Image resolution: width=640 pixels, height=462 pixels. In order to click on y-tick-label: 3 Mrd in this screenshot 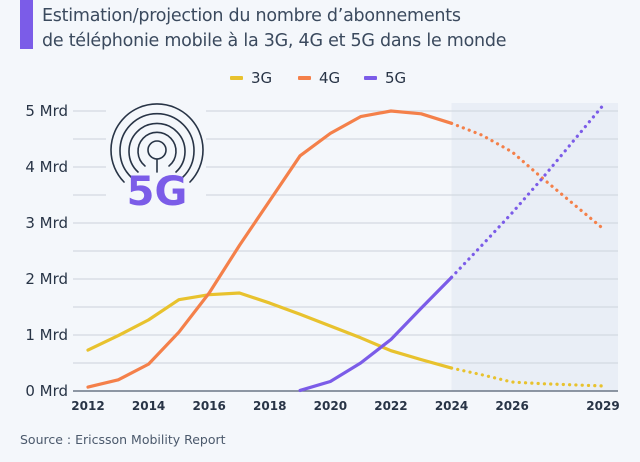, I will do `click(46, 223)`.